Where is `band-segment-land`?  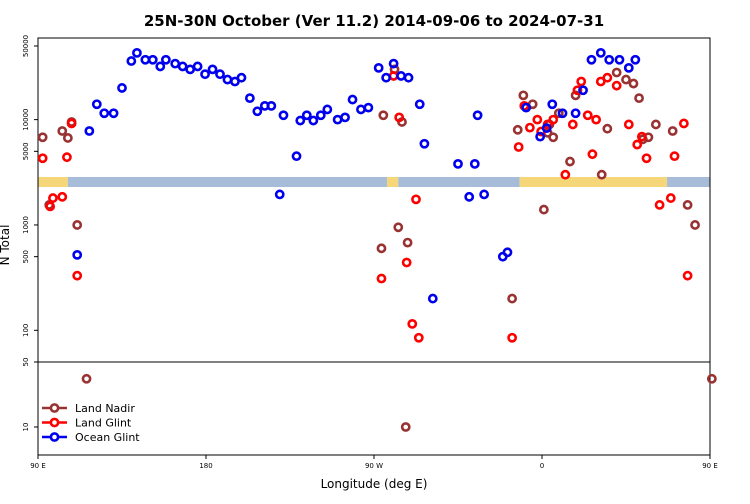
band-segment-land is located at coordinates (593, 182).